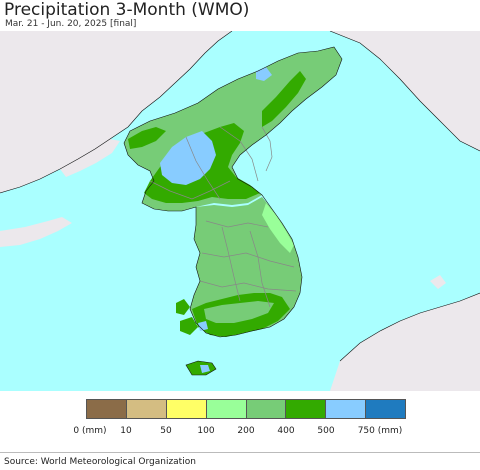 This screenshot has width=480, height=470. Describe the element at coordinates (284, 99) in the screenshot. I see `northeast-heavy-strip` at that location.